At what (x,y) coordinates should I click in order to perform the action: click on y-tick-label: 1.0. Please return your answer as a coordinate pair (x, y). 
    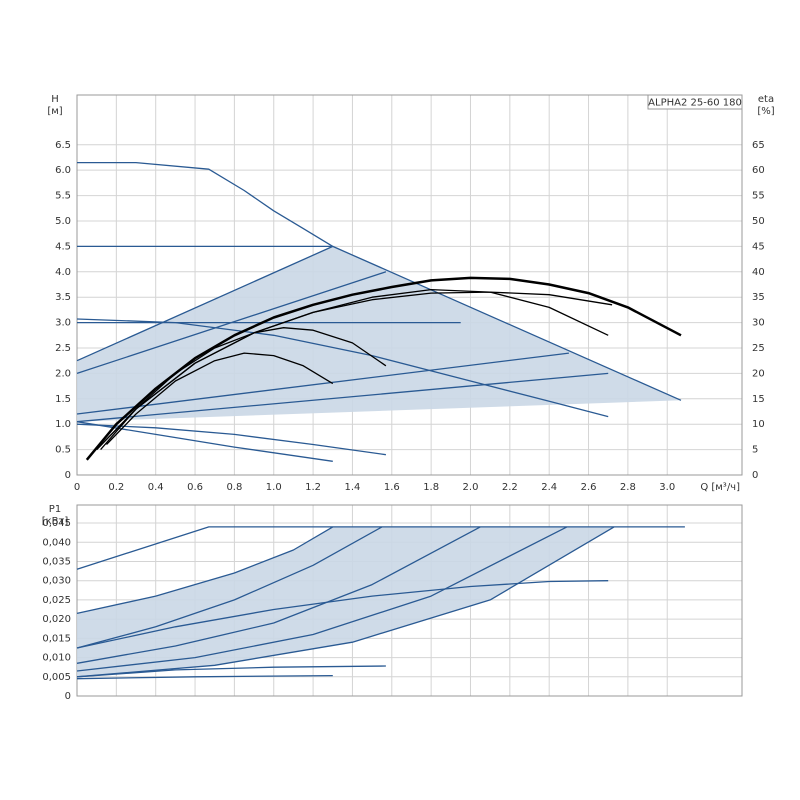
    Looking at the image, I should click on (63, 424).